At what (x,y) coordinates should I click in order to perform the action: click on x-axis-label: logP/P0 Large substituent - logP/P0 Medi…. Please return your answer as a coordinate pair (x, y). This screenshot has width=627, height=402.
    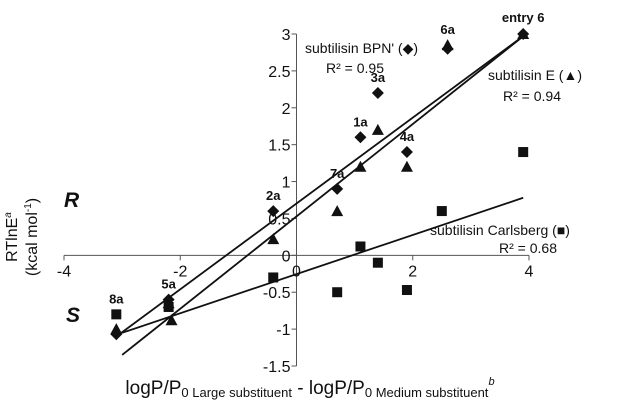
    Looking at the image, I should click on (309, 388).